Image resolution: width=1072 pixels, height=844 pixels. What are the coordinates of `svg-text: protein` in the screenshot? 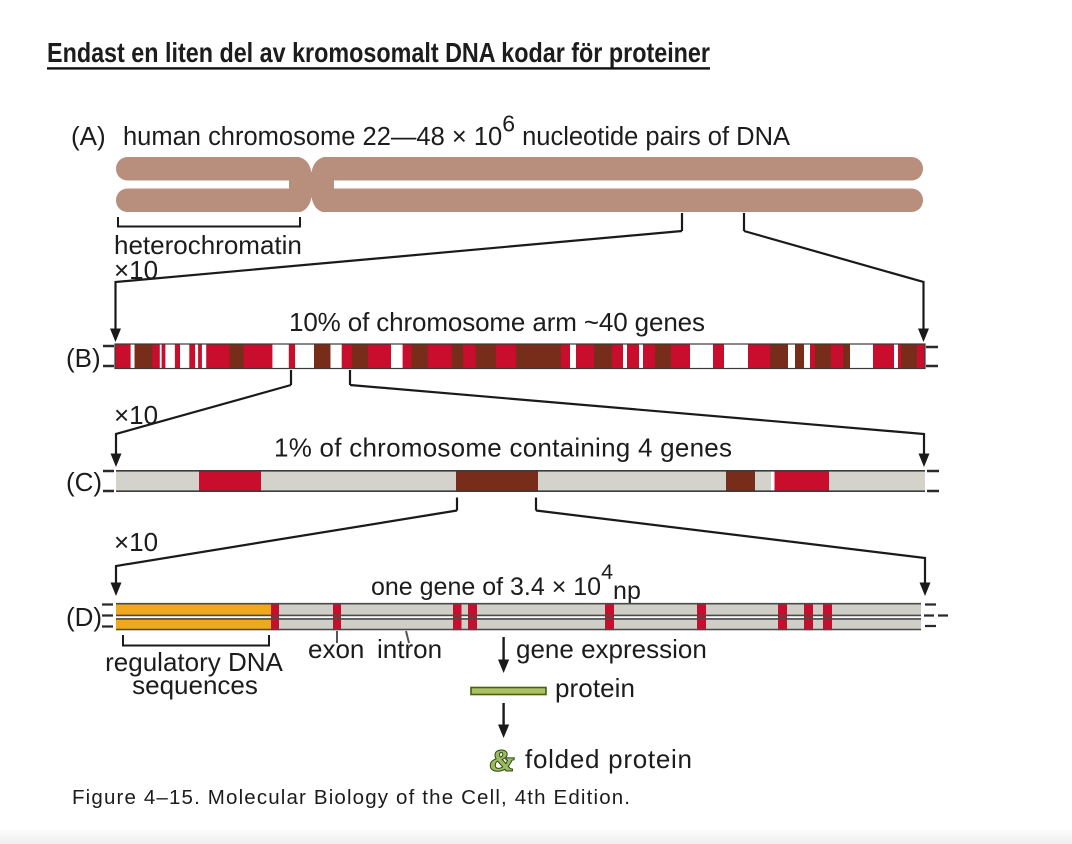 It's located at (595, 688).